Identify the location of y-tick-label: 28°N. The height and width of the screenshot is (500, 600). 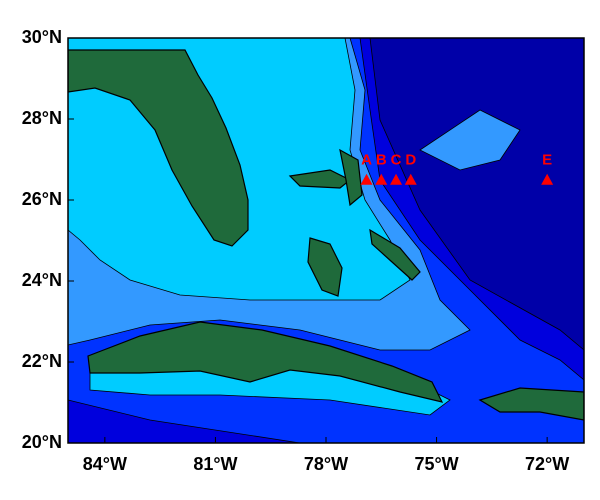
(42, 118).